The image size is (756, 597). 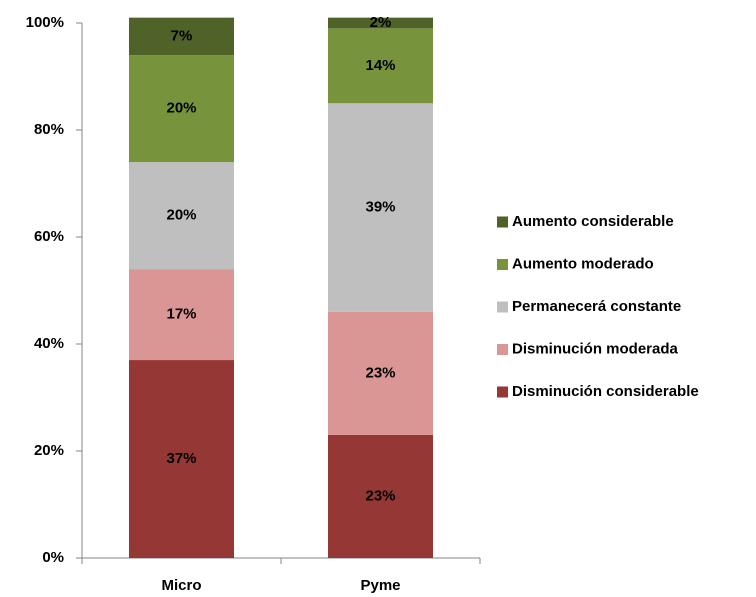 What do you see at coordinates (49, 129) in the screenshot?
I see `y-tick-label: 80%` at bounding box center [49, 129].